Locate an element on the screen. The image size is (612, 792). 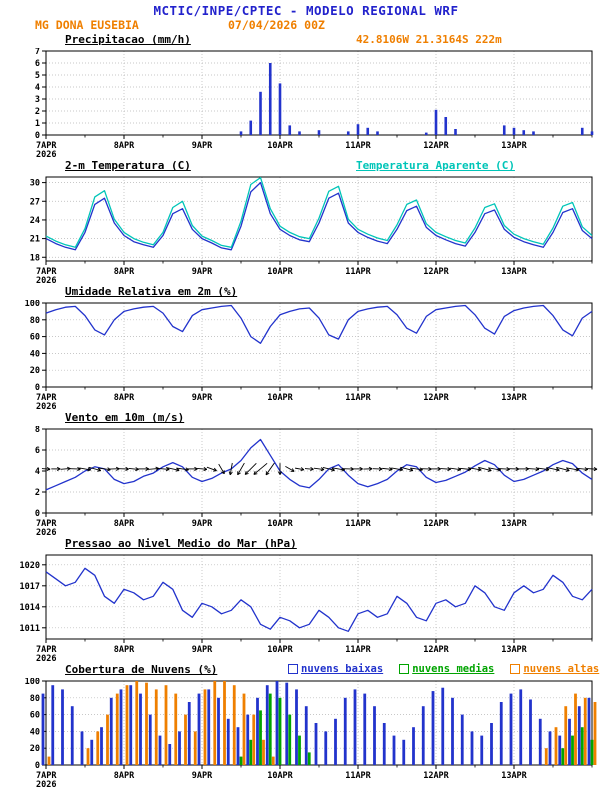
medium-clouds-label: nuvens medias is located at coordinates (453, 669).